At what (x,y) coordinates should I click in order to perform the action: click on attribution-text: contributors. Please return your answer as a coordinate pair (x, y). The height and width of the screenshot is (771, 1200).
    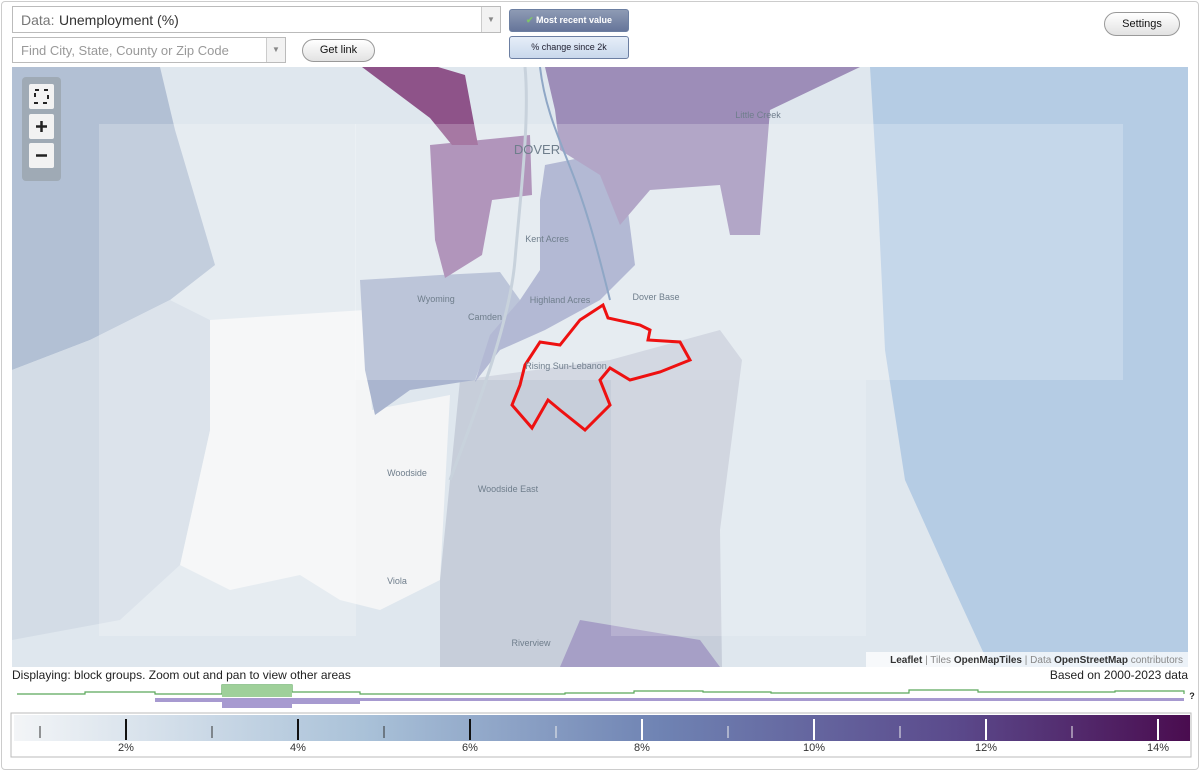
    Looking at the image, I should click on (1155, 660).